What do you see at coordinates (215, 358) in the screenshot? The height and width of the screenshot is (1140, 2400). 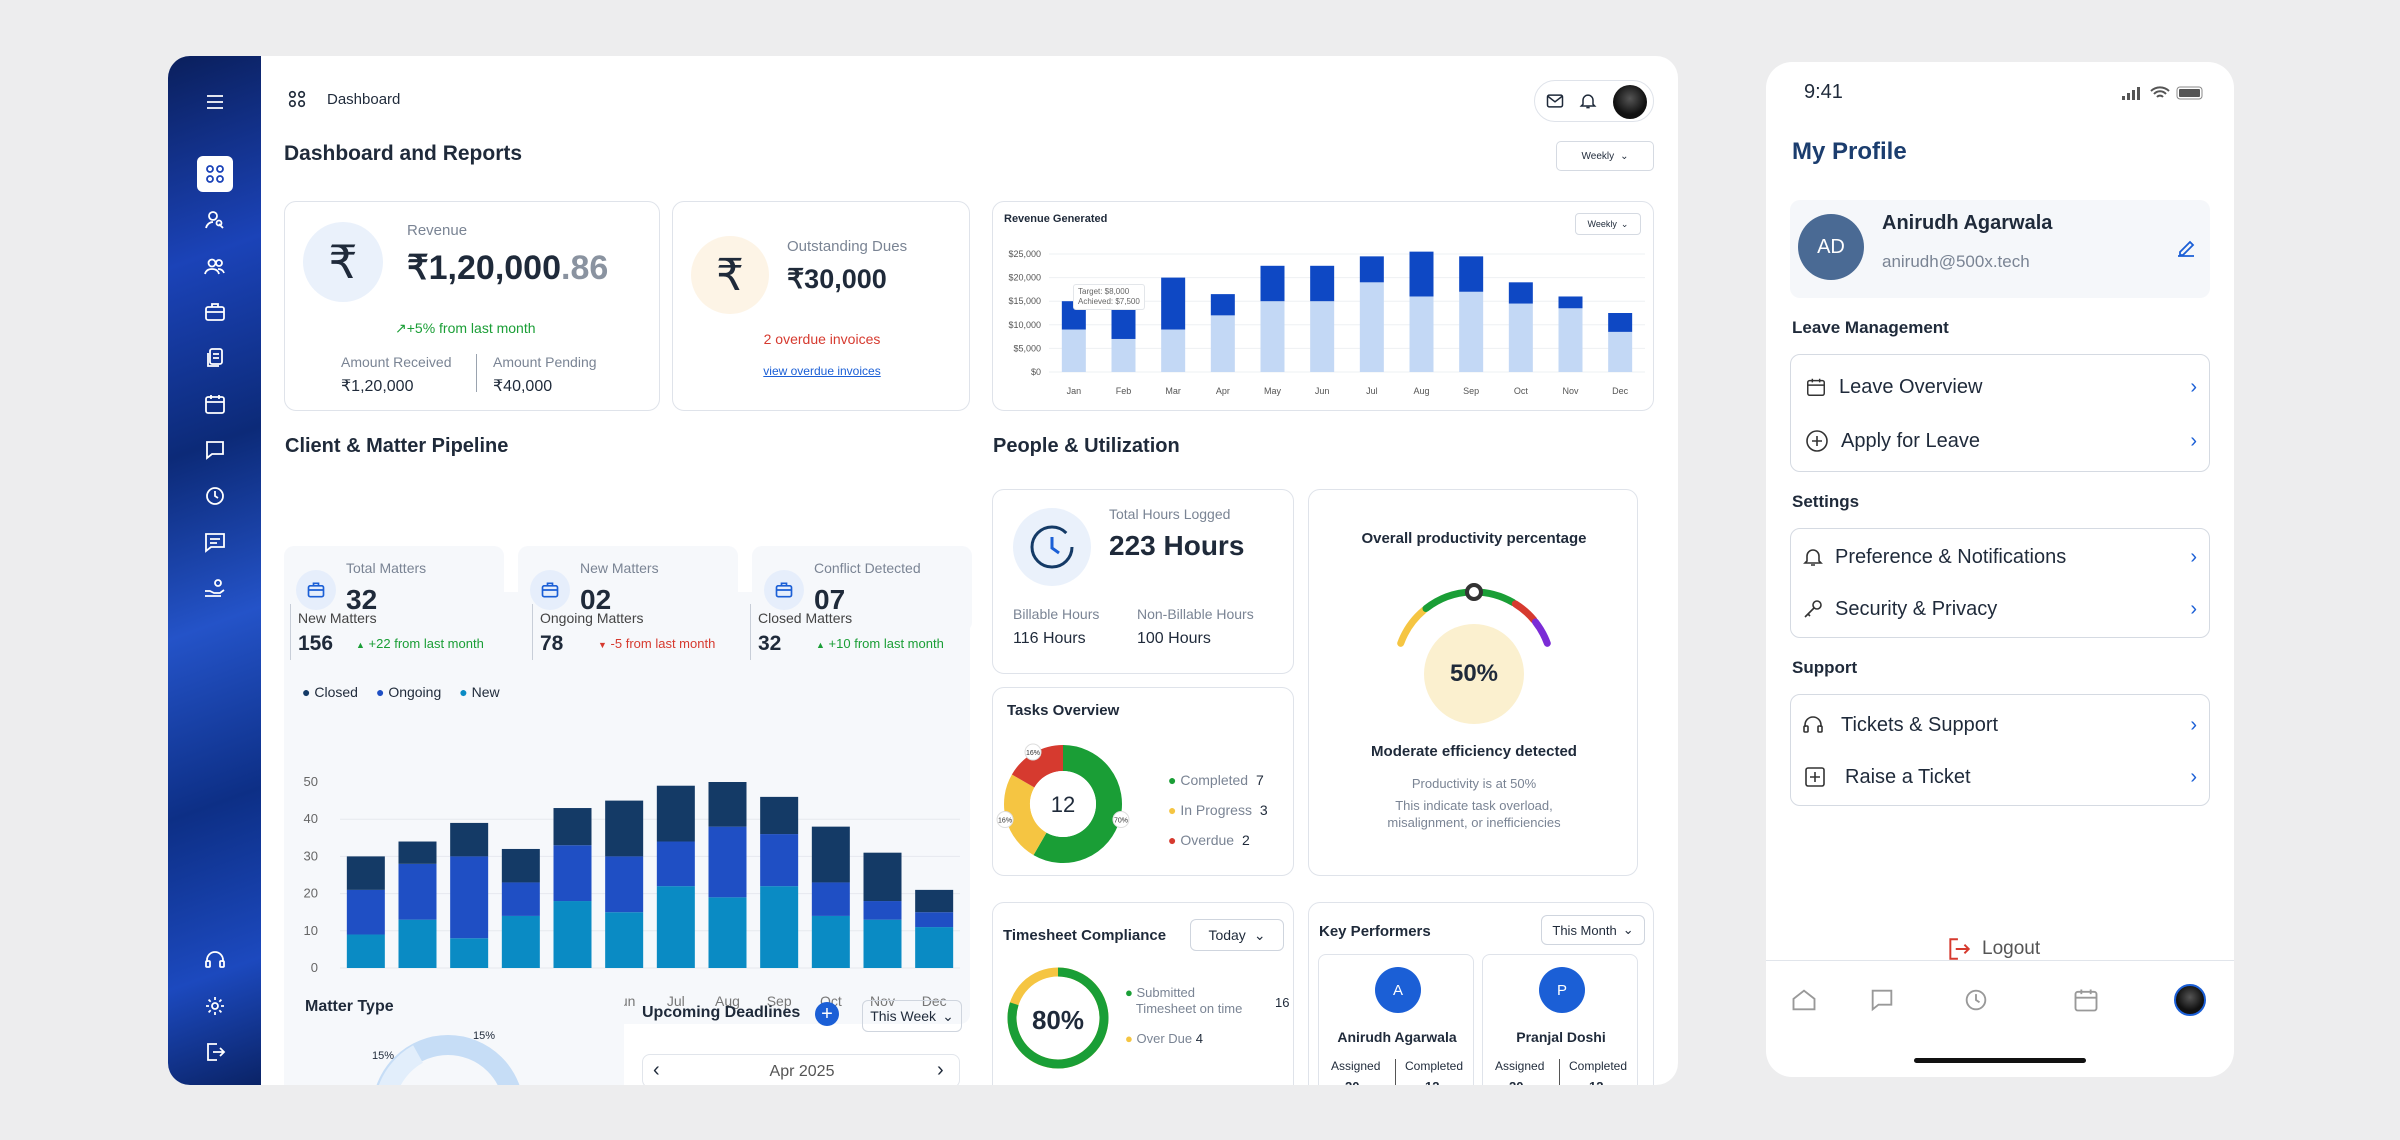 I see `documents-icon` at bounding box center [215, 358].